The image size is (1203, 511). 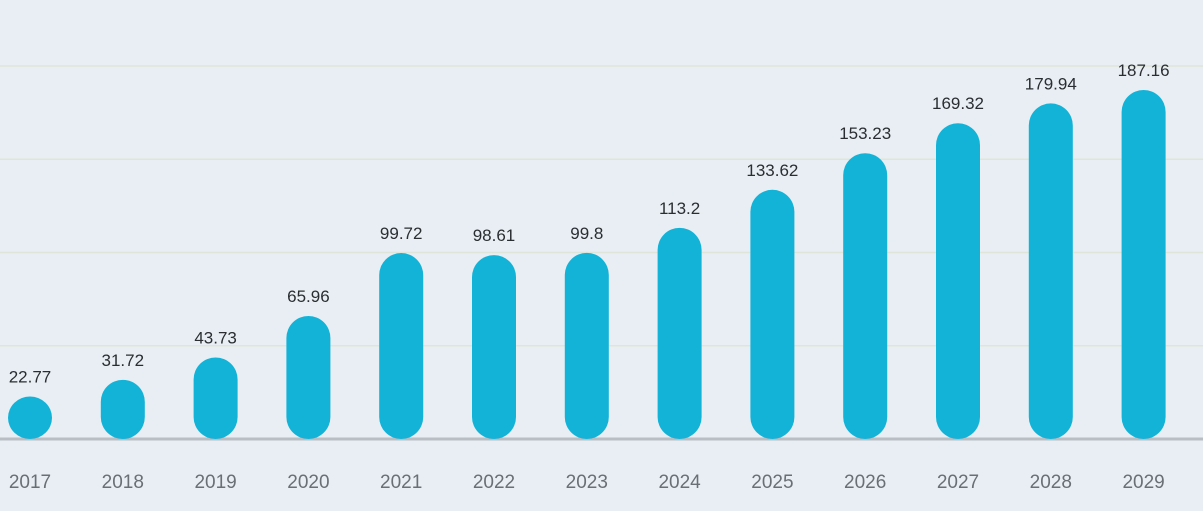 I want to click on x-tick-label-2019: 2019, so click(x=215, y=482).